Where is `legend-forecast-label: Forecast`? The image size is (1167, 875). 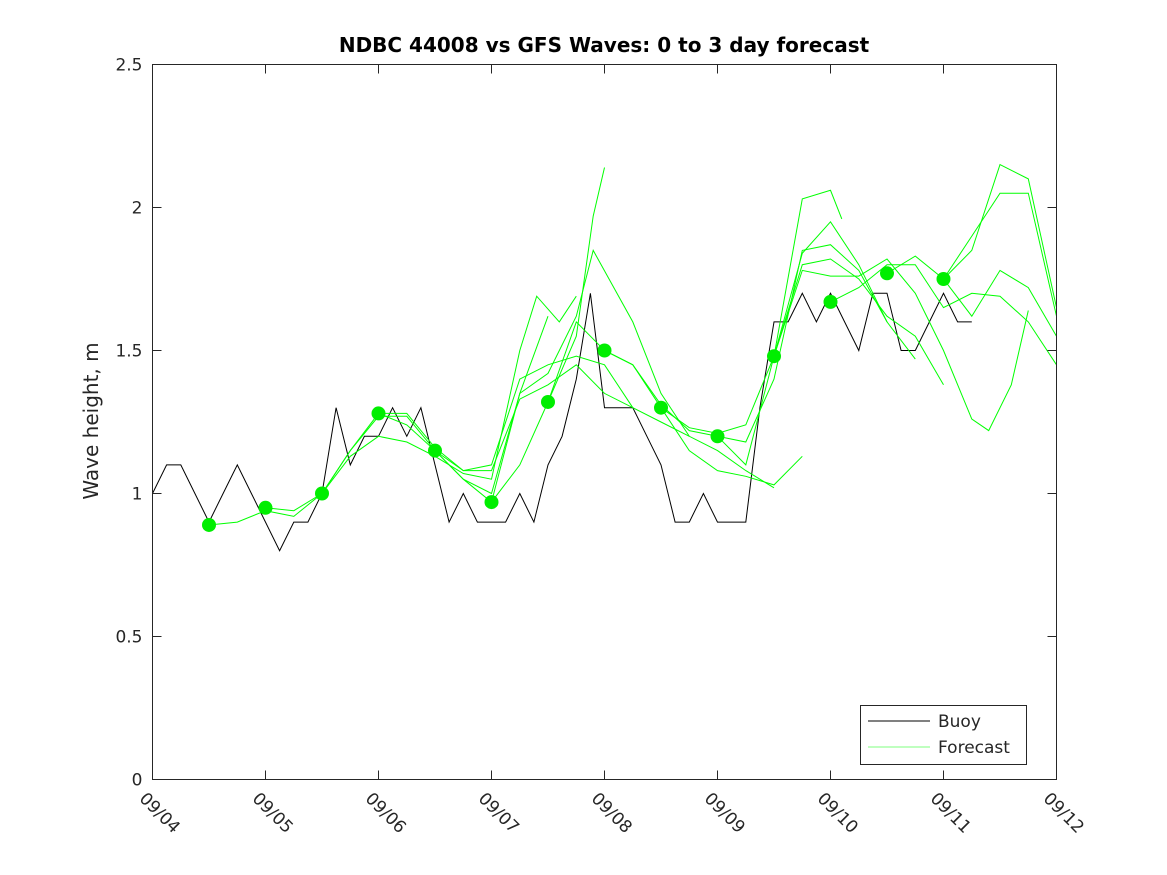 legend-forecast-label: Forecast is located at coordinates (974, 748).